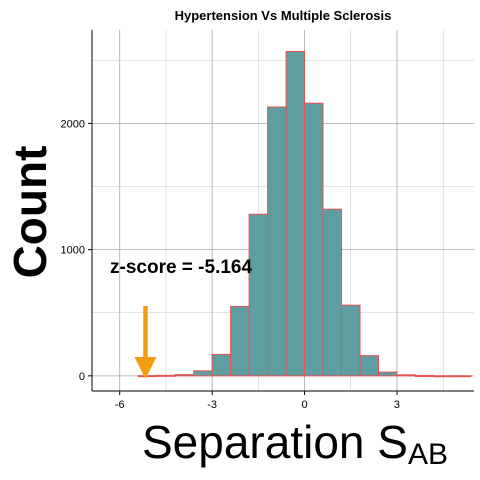 The height and width of the screenshot is (480, 480). What do you see at coordinates (120, 405) in the screenshot?
I see `x-tick-label: -6` at bounding box center [120, 405].